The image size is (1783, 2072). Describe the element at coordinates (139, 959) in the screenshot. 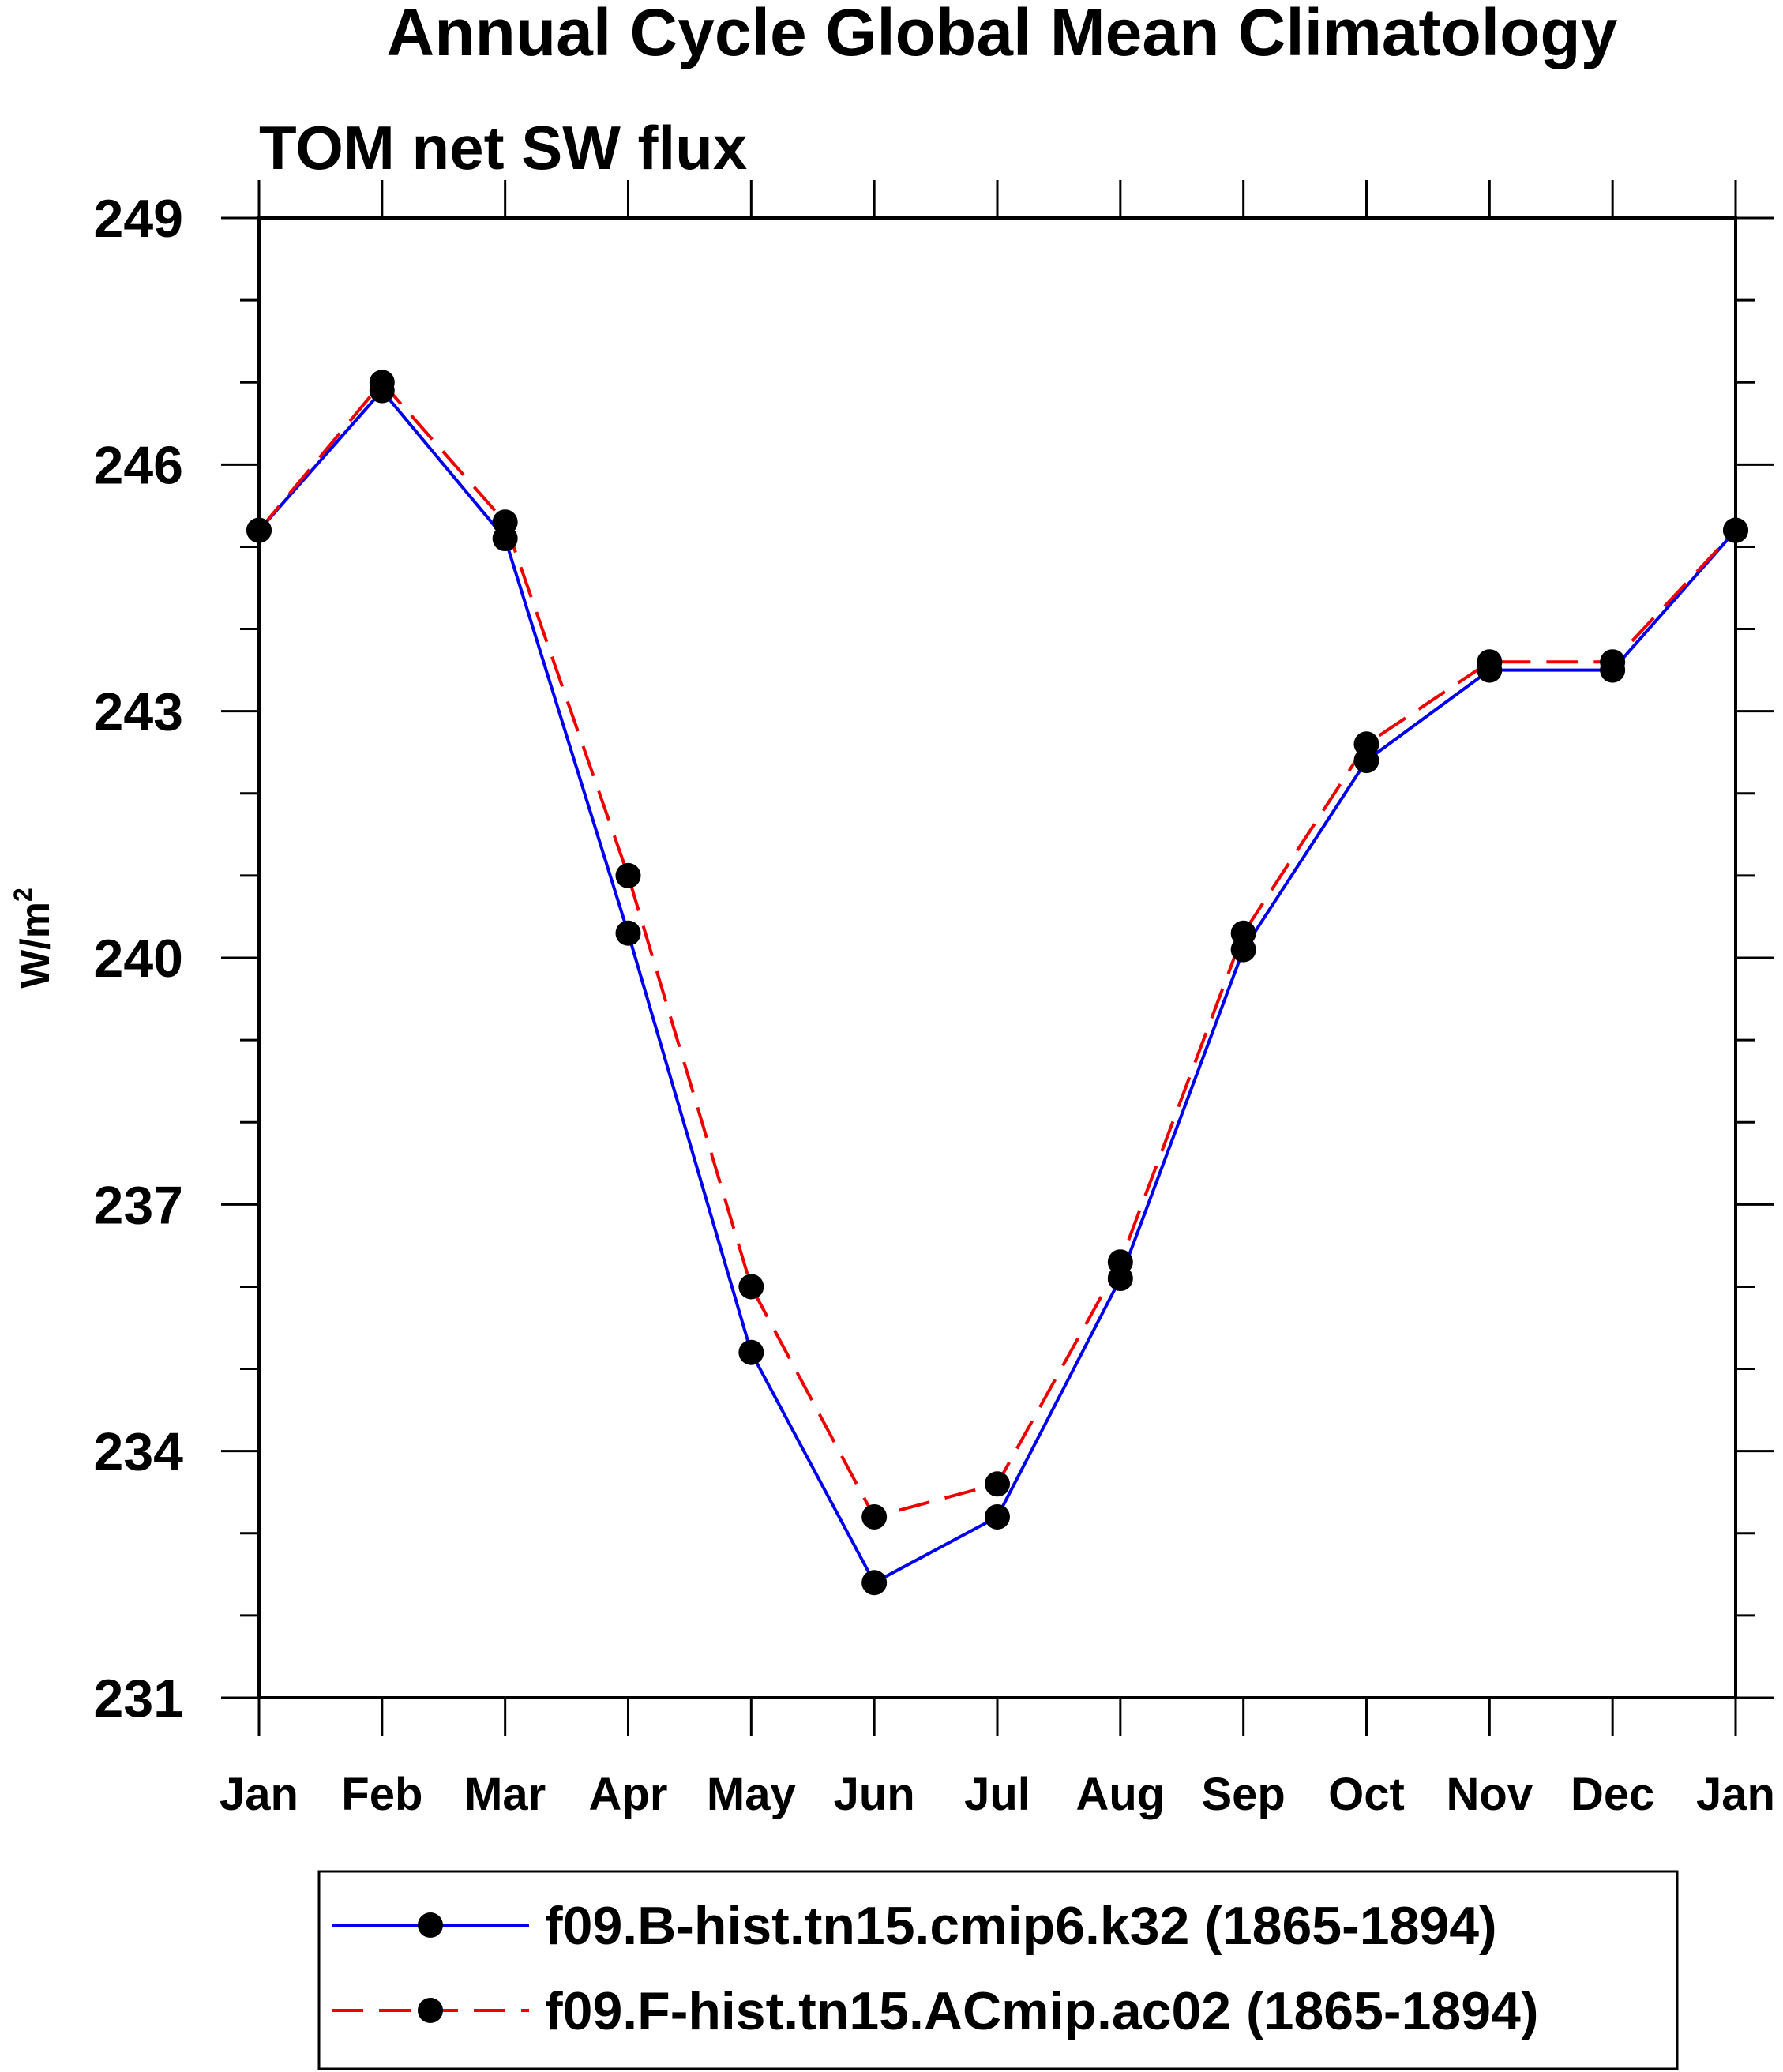

I see `y-tick-label: 240` at that location.